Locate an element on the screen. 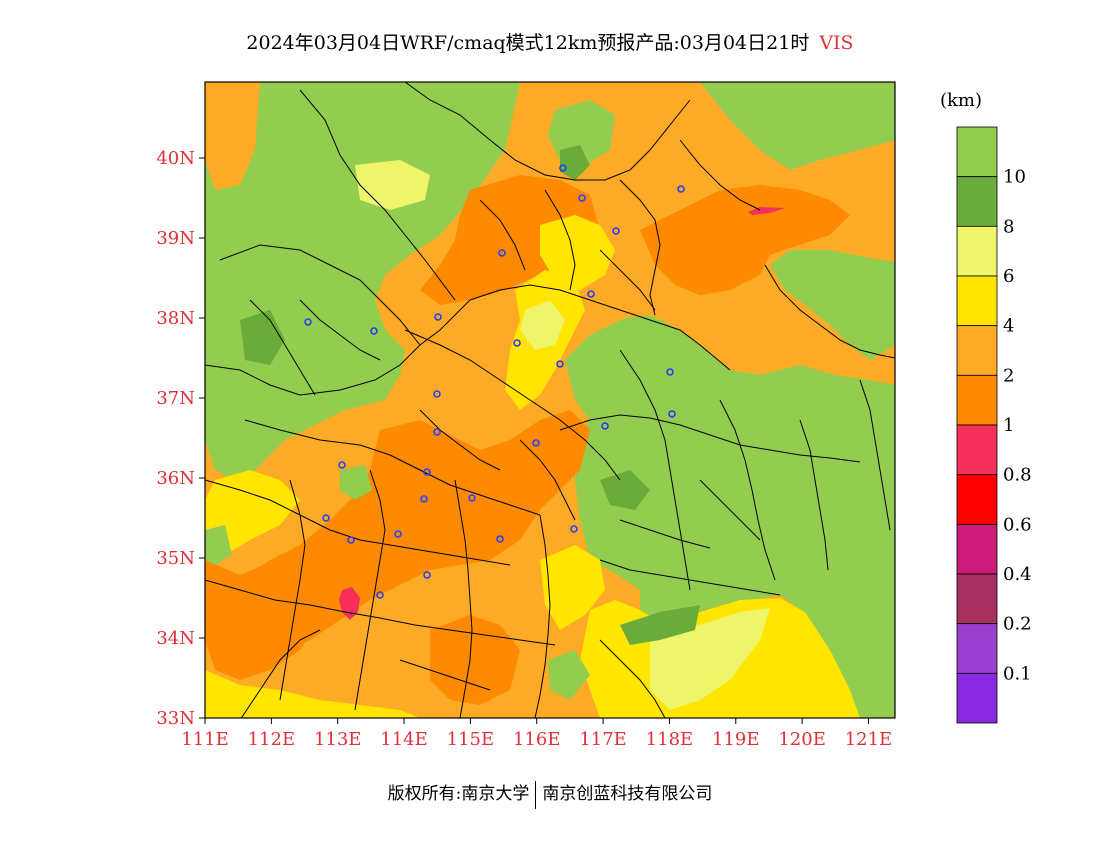 The height and width of the screenshot is (850, 1100). lon-tick-label: 111E is located at coordinates (205, 739).